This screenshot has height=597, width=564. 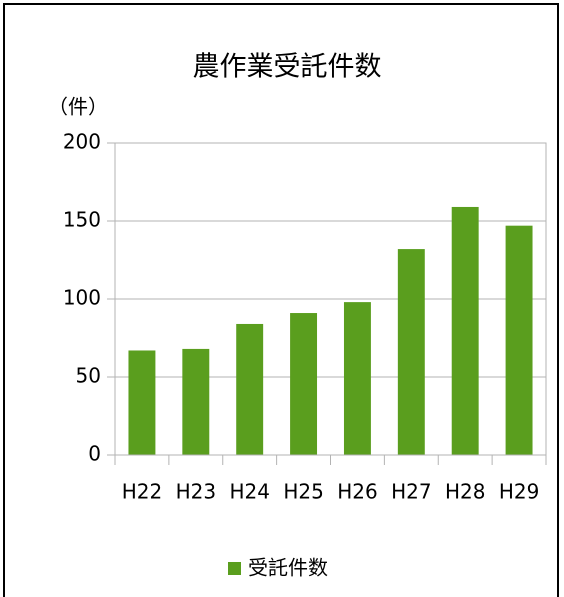 What do you see at coordinates (465, 492) in the screenshot?
I see `x-tick-label: H28` at bounding box center [465, 492].